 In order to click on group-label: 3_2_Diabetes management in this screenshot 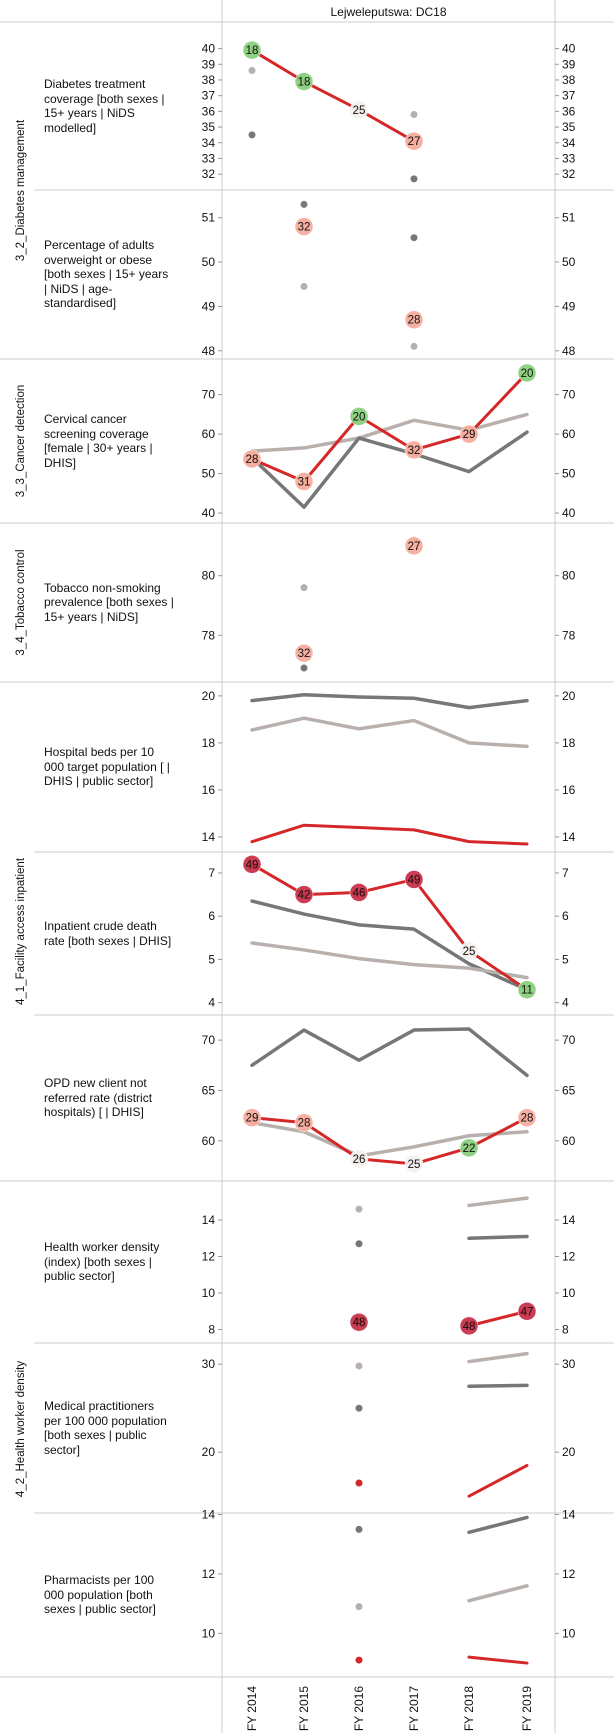, I will do `click(21, 190)`.